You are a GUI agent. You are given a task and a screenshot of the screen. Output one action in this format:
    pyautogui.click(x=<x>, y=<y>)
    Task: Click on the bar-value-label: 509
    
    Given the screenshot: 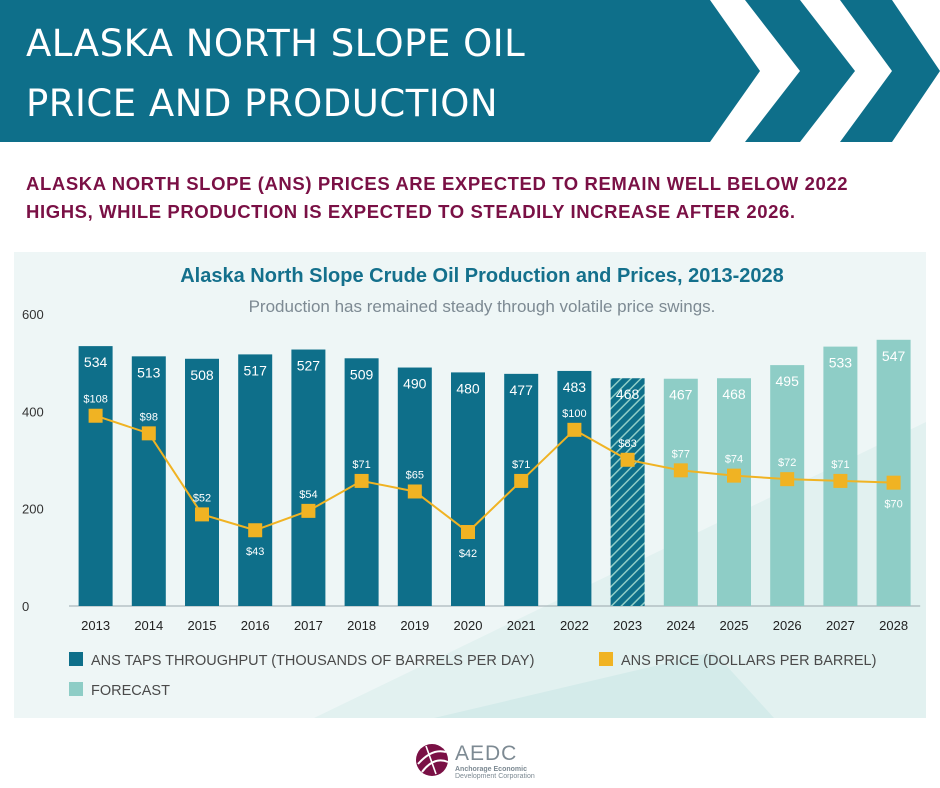 What is the action you would take?
    pyautogui.click(x=362, y=374)
    